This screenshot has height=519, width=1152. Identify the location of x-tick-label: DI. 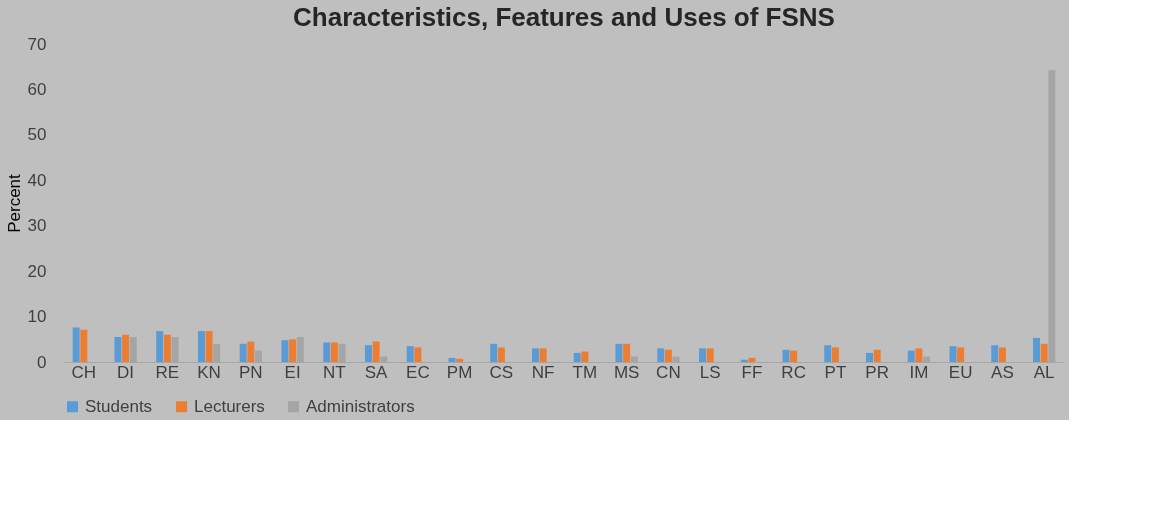
(126, 372).